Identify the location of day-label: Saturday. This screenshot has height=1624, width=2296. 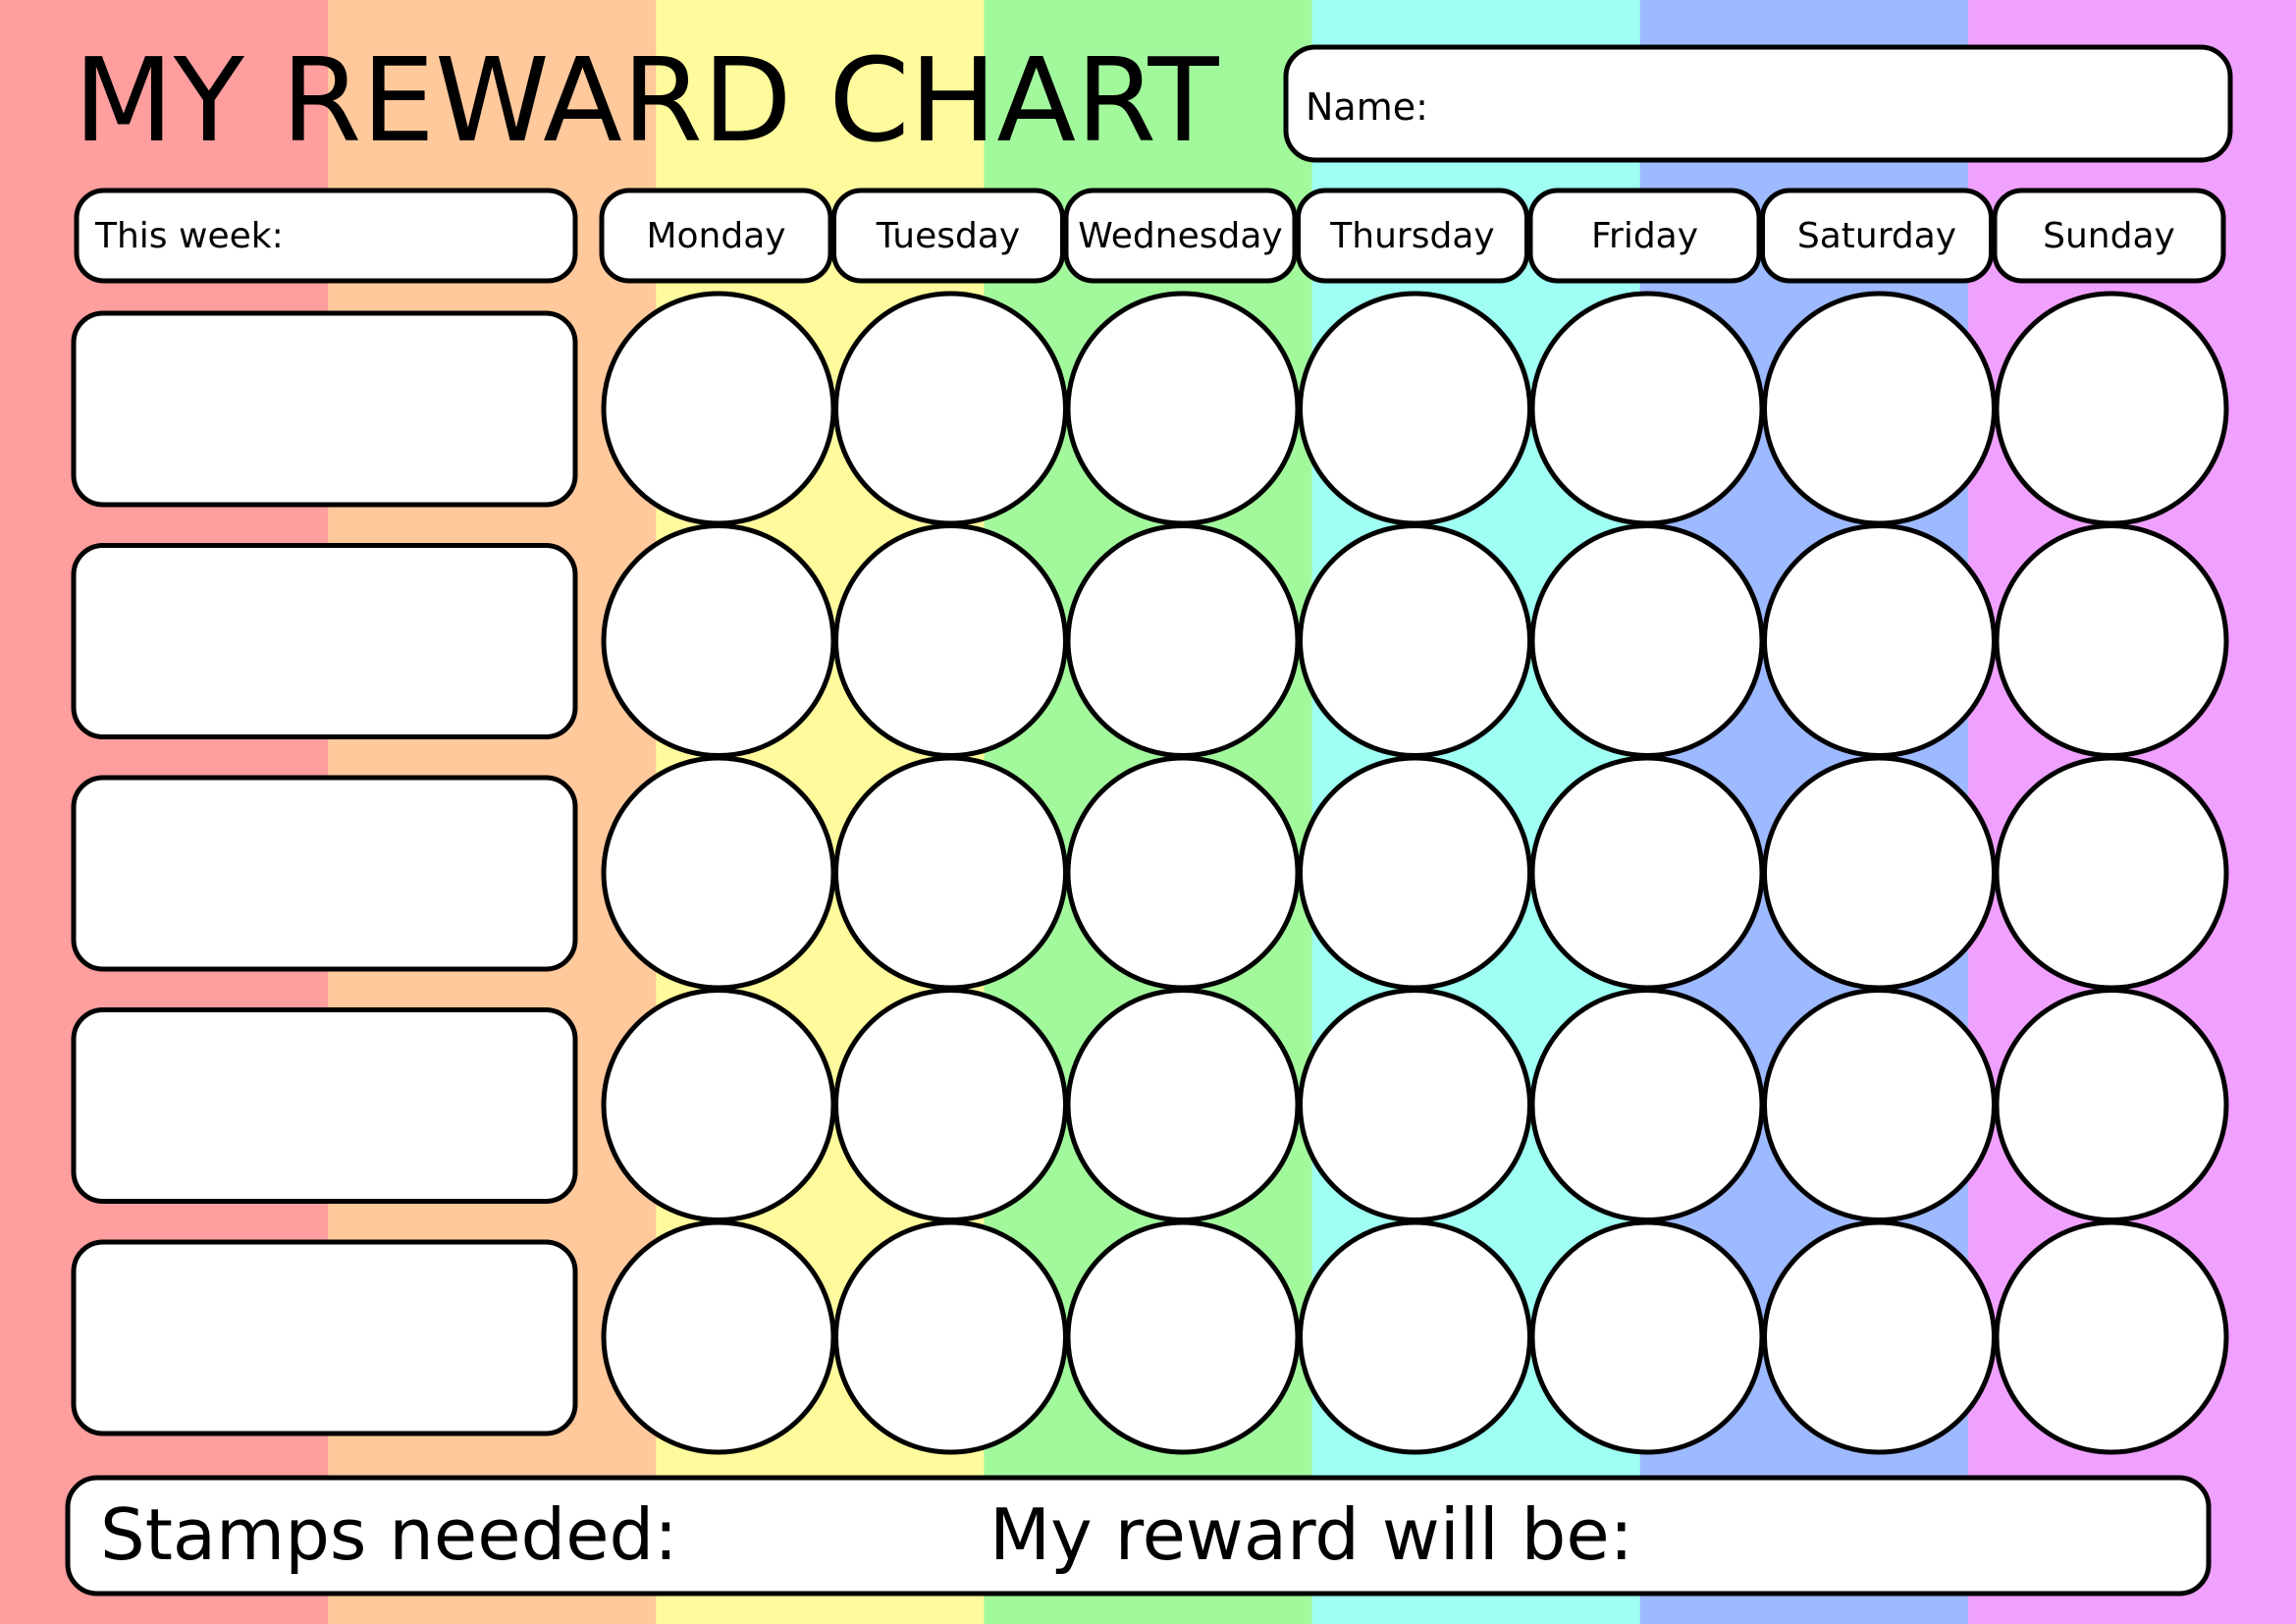
(1876, 236).